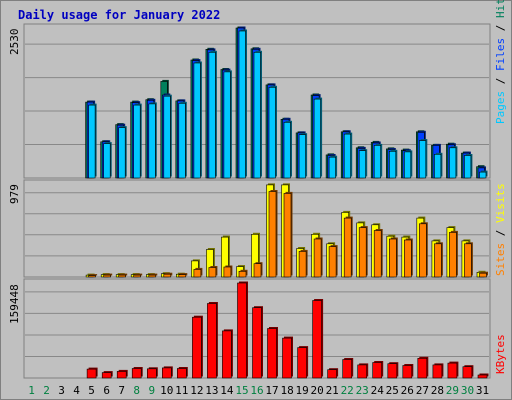 This screenshot has height=400, width=512. What do you see at coordinates (106, 390) in the screenshot?
I see `x-tick-label-day-6: 6` at bounding box center [106, 390].